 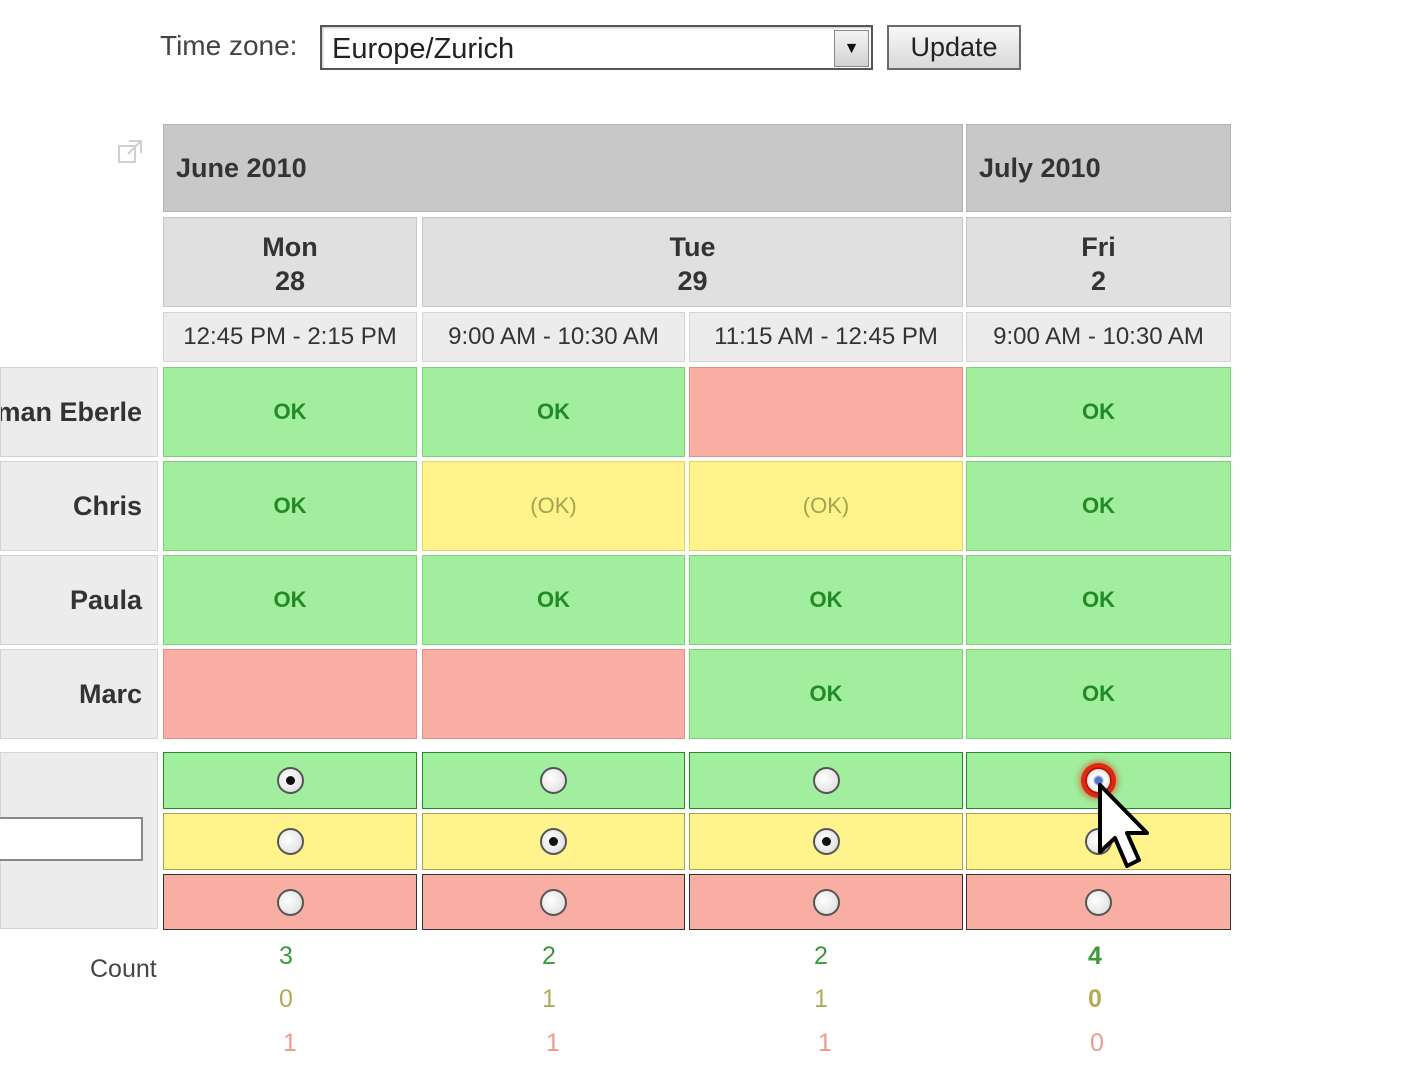 I want to click on timezone-label: Time zone:, so click(x=229, y=45).